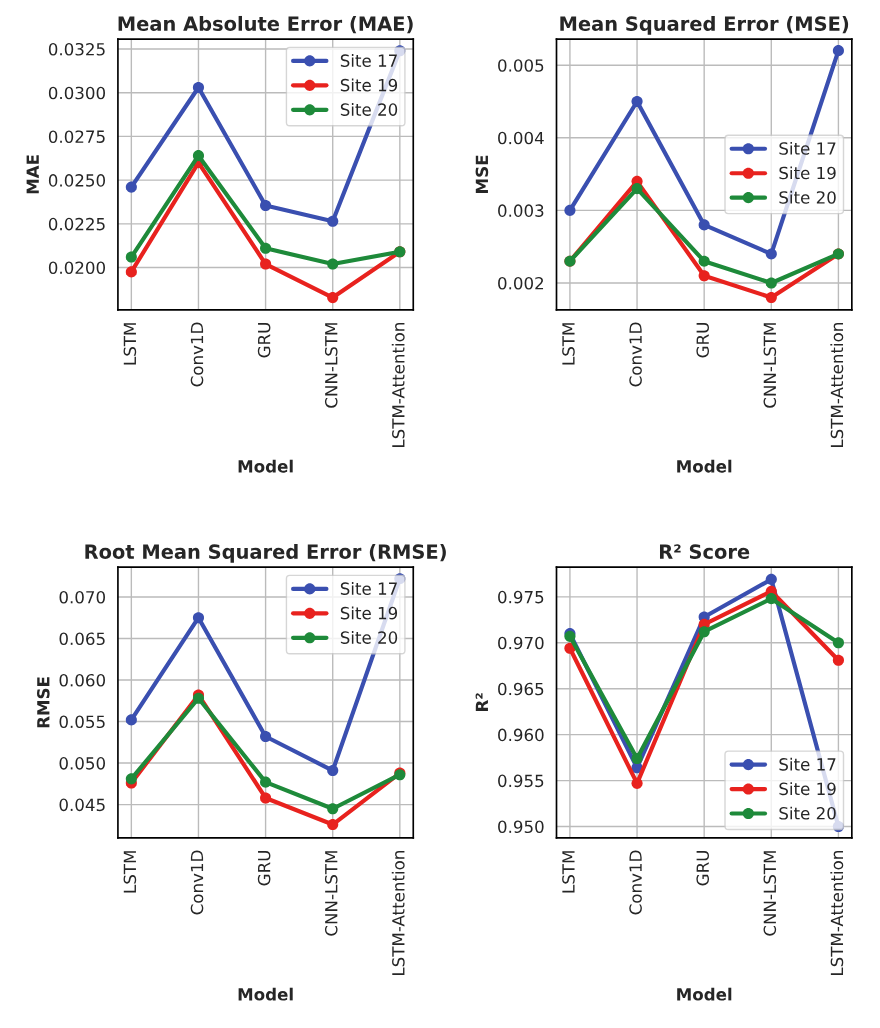  Describe the element at coordinates (76, 49) in the screenshot. I see `y-tick-label: 0.0325` at that location.